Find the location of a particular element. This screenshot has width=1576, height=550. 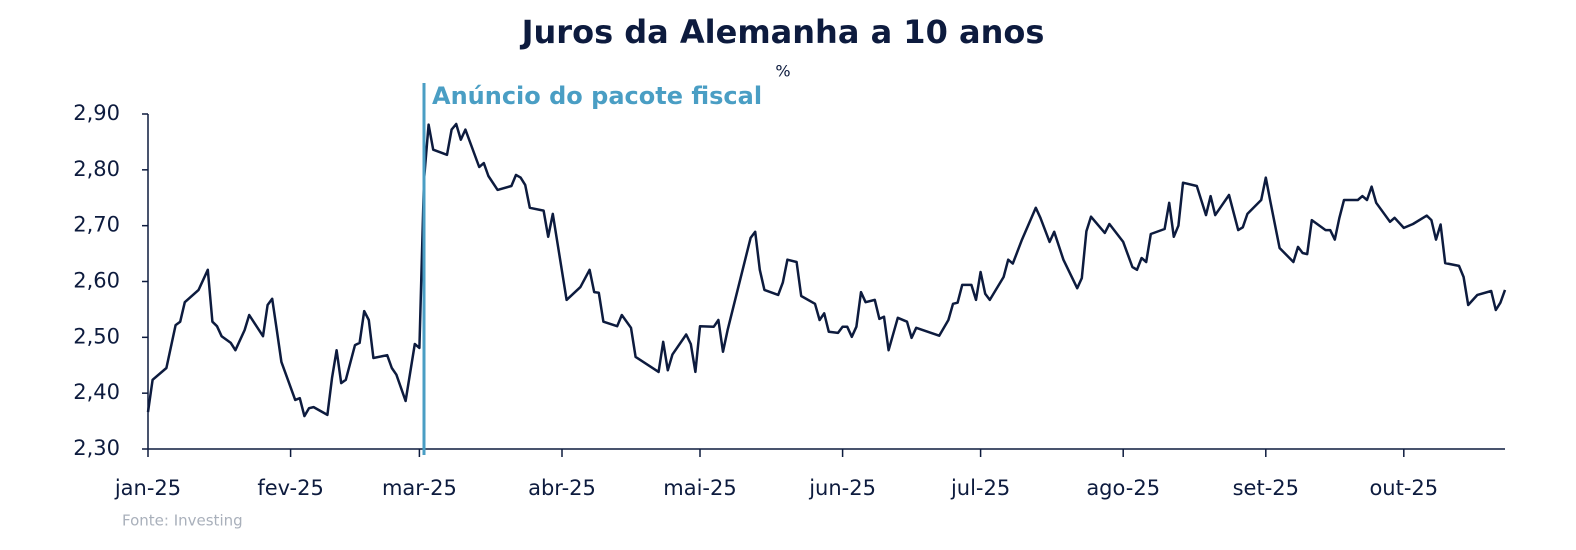

x-tick-label: set-25 is located at coordinates (1266, 488).